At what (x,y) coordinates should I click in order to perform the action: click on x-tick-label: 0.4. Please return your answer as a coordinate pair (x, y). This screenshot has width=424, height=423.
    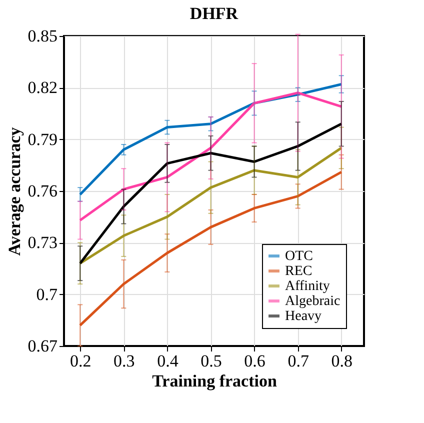
    Looking at the image, I should click on (168, 361).